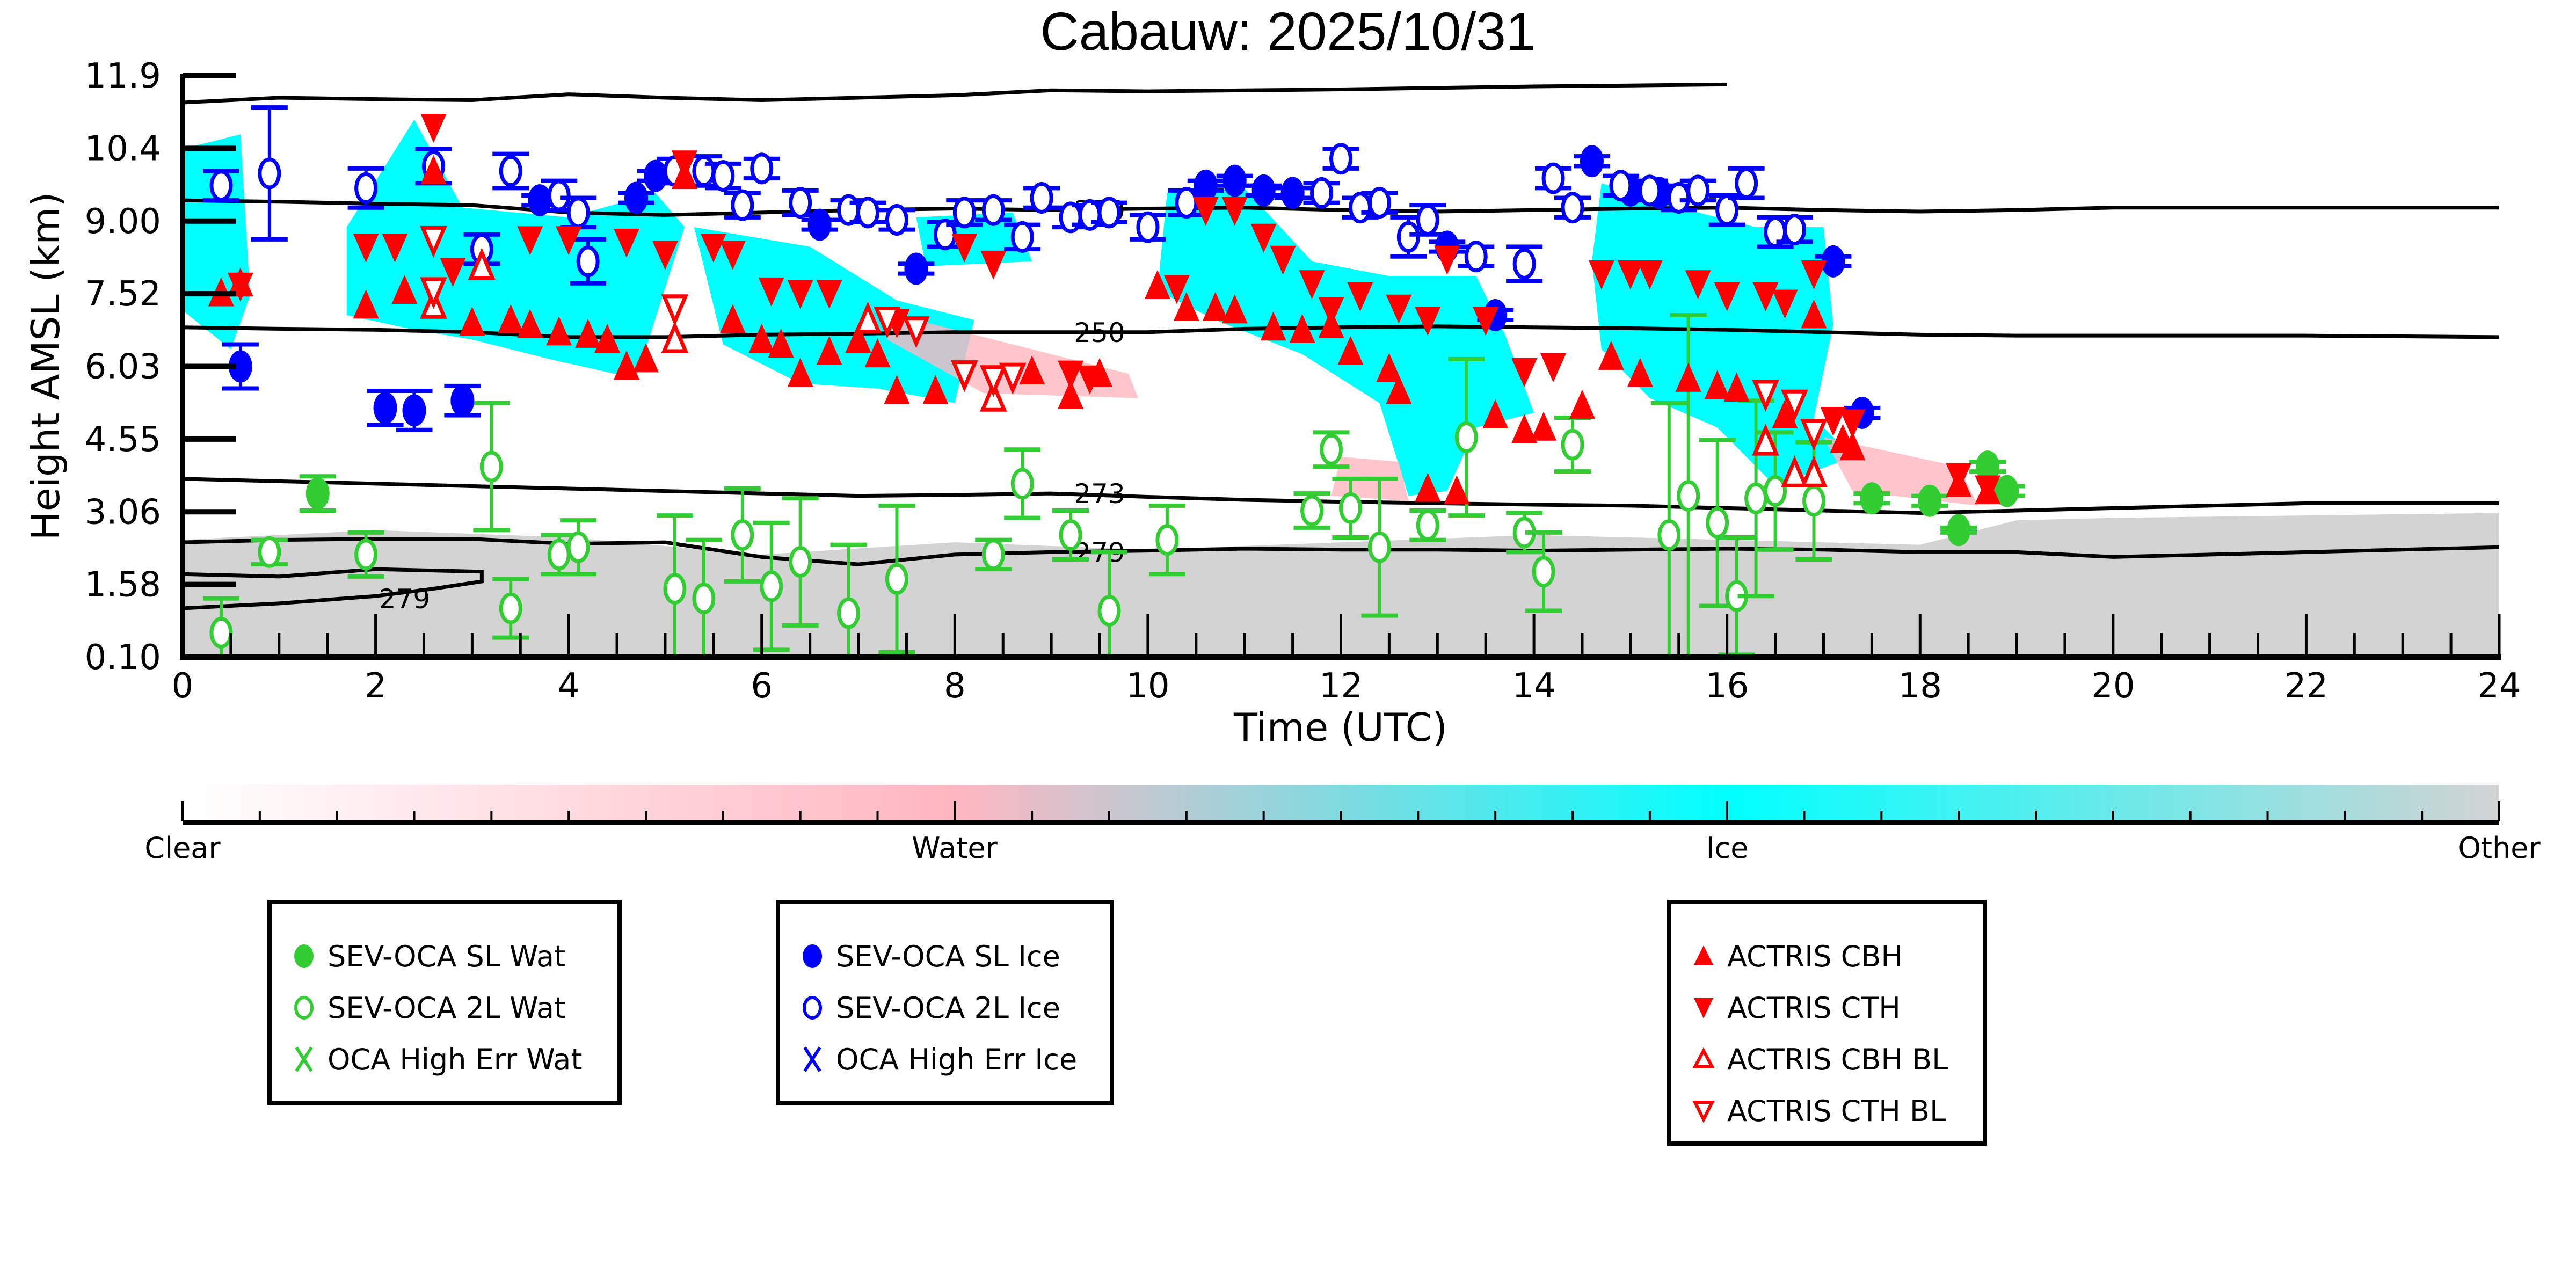  Describe the element at coordinates (1341, 551) in the screenshot. I see `contour-line` at that location.